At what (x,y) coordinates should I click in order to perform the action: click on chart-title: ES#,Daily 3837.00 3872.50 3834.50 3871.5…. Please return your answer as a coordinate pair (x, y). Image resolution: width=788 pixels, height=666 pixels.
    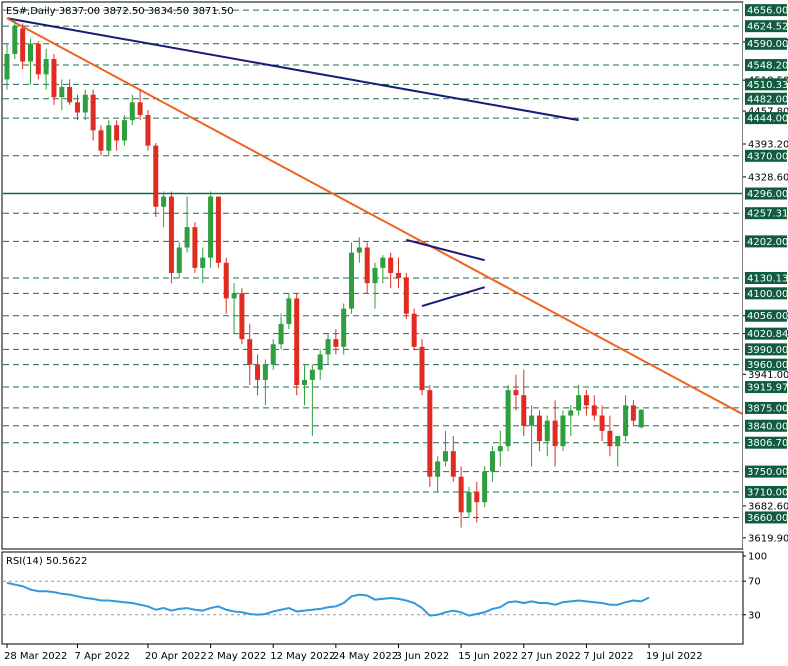
    Looking at the image, I should click on (120, 11).